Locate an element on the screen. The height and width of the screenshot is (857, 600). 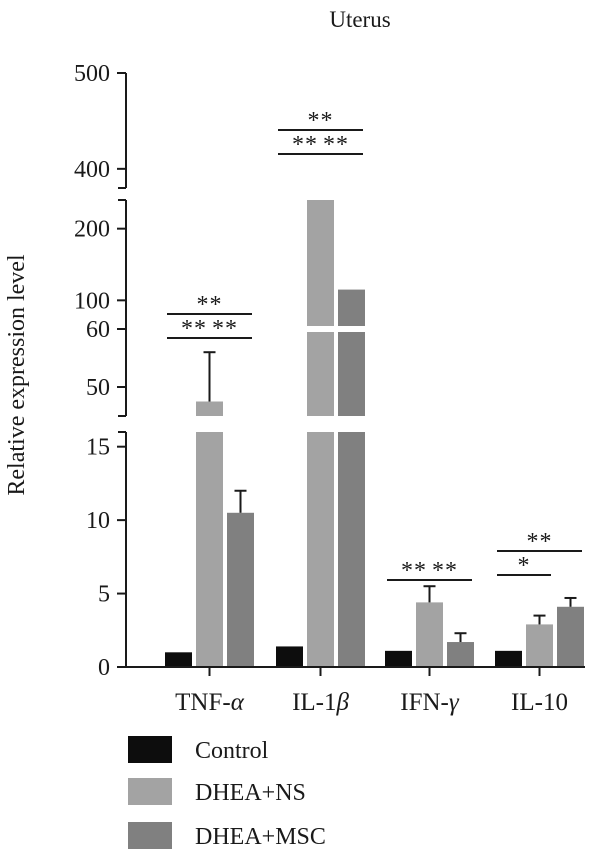
y-tick-label-200: 200 is located at coordinates (92, 230).